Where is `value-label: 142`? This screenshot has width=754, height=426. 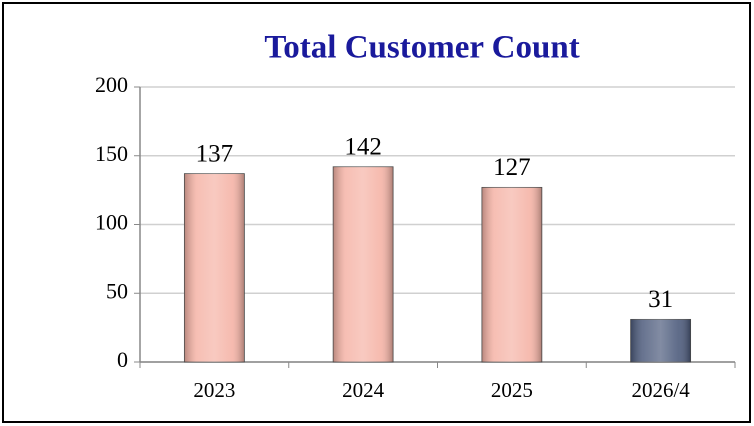
value-label: 142 is located at coordinates (363, 146).